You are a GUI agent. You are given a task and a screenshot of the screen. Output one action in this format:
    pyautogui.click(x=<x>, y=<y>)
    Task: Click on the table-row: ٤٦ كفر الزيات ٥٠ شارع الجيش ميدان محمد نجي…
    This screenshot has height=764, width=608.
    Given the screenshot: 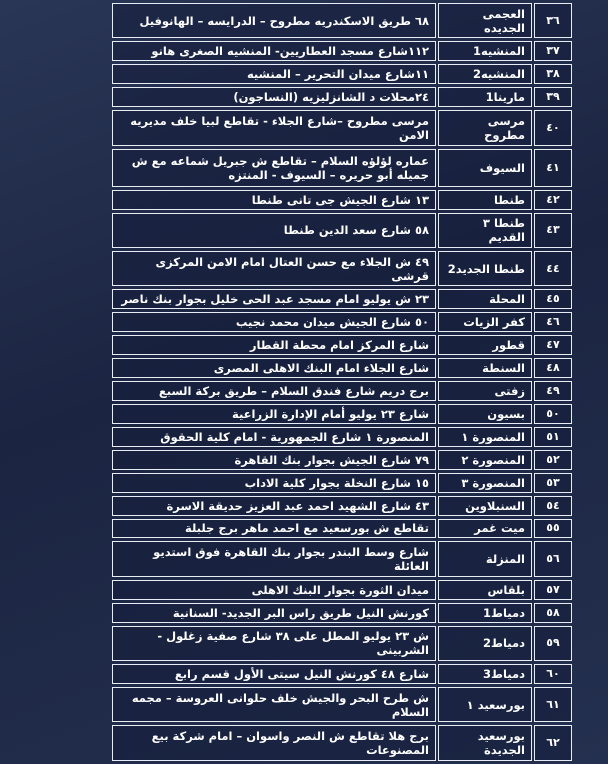 What is the action you would take?
    pyautogui.click(x=342, y=322)
    